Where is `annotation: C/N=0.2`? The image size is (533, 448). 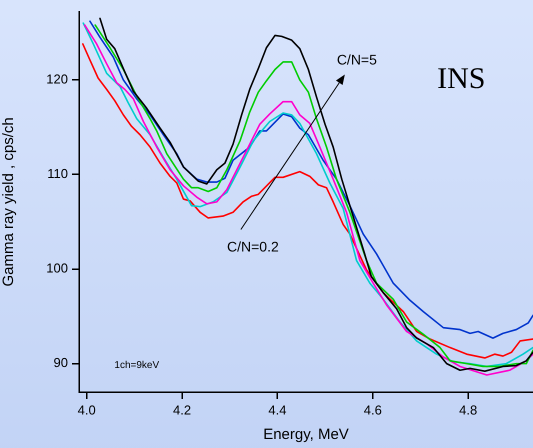 annotation: C/N=0.2 is located at coordinates (253, 246).